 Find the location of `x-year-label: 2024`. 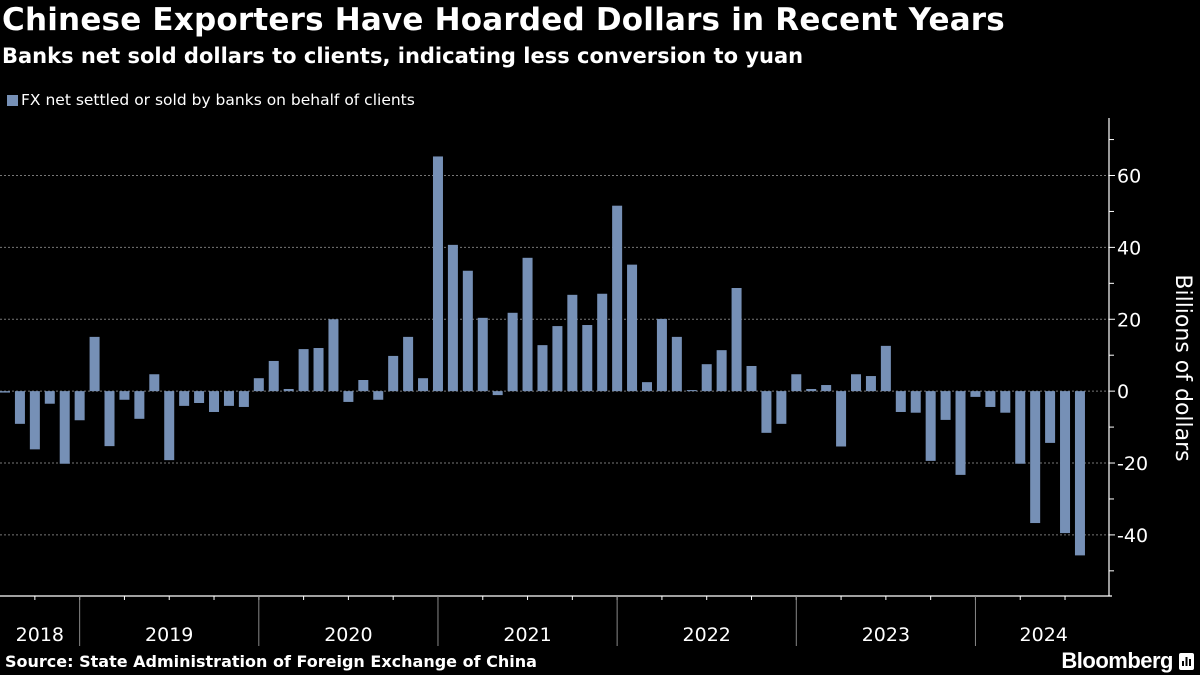

x-year-label: 2024 is located at coordinates (1044, 635).